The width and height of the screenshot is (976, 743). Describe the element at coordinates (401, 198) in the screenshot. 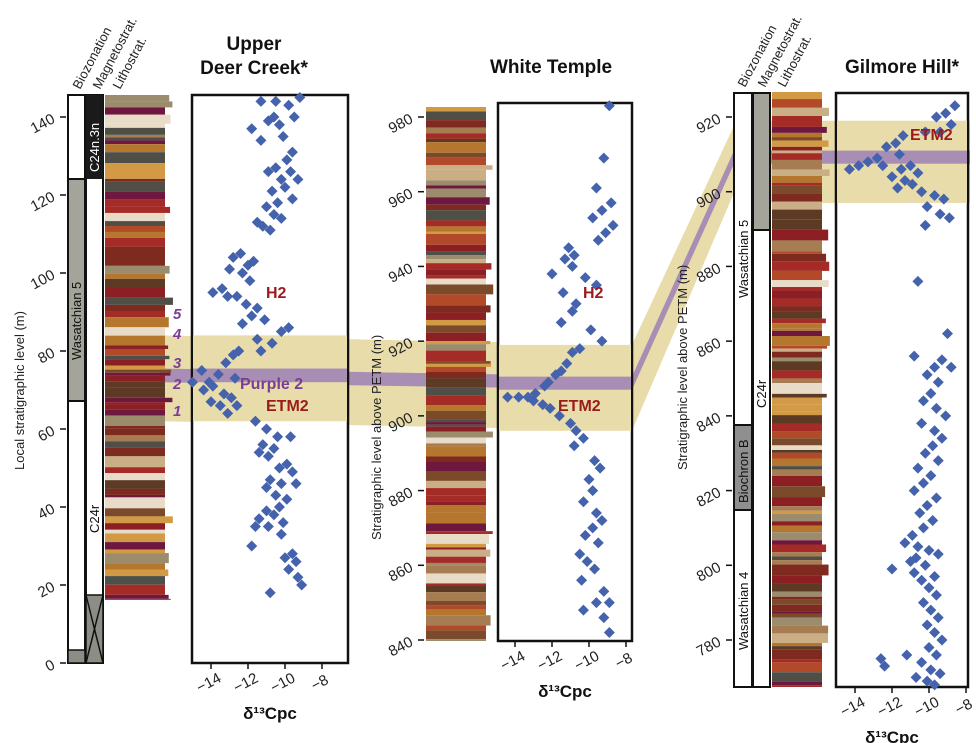

I see `y-tick-label: 960` at that location.